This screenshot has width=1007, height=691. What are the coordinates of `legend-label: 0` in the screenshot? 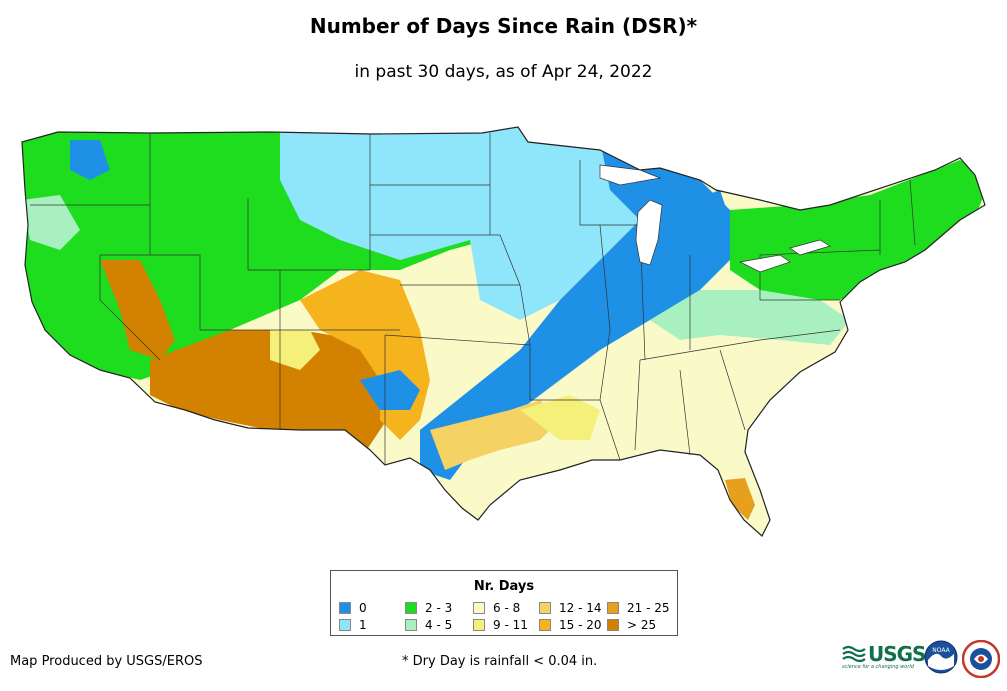 It's located at (363, 608).